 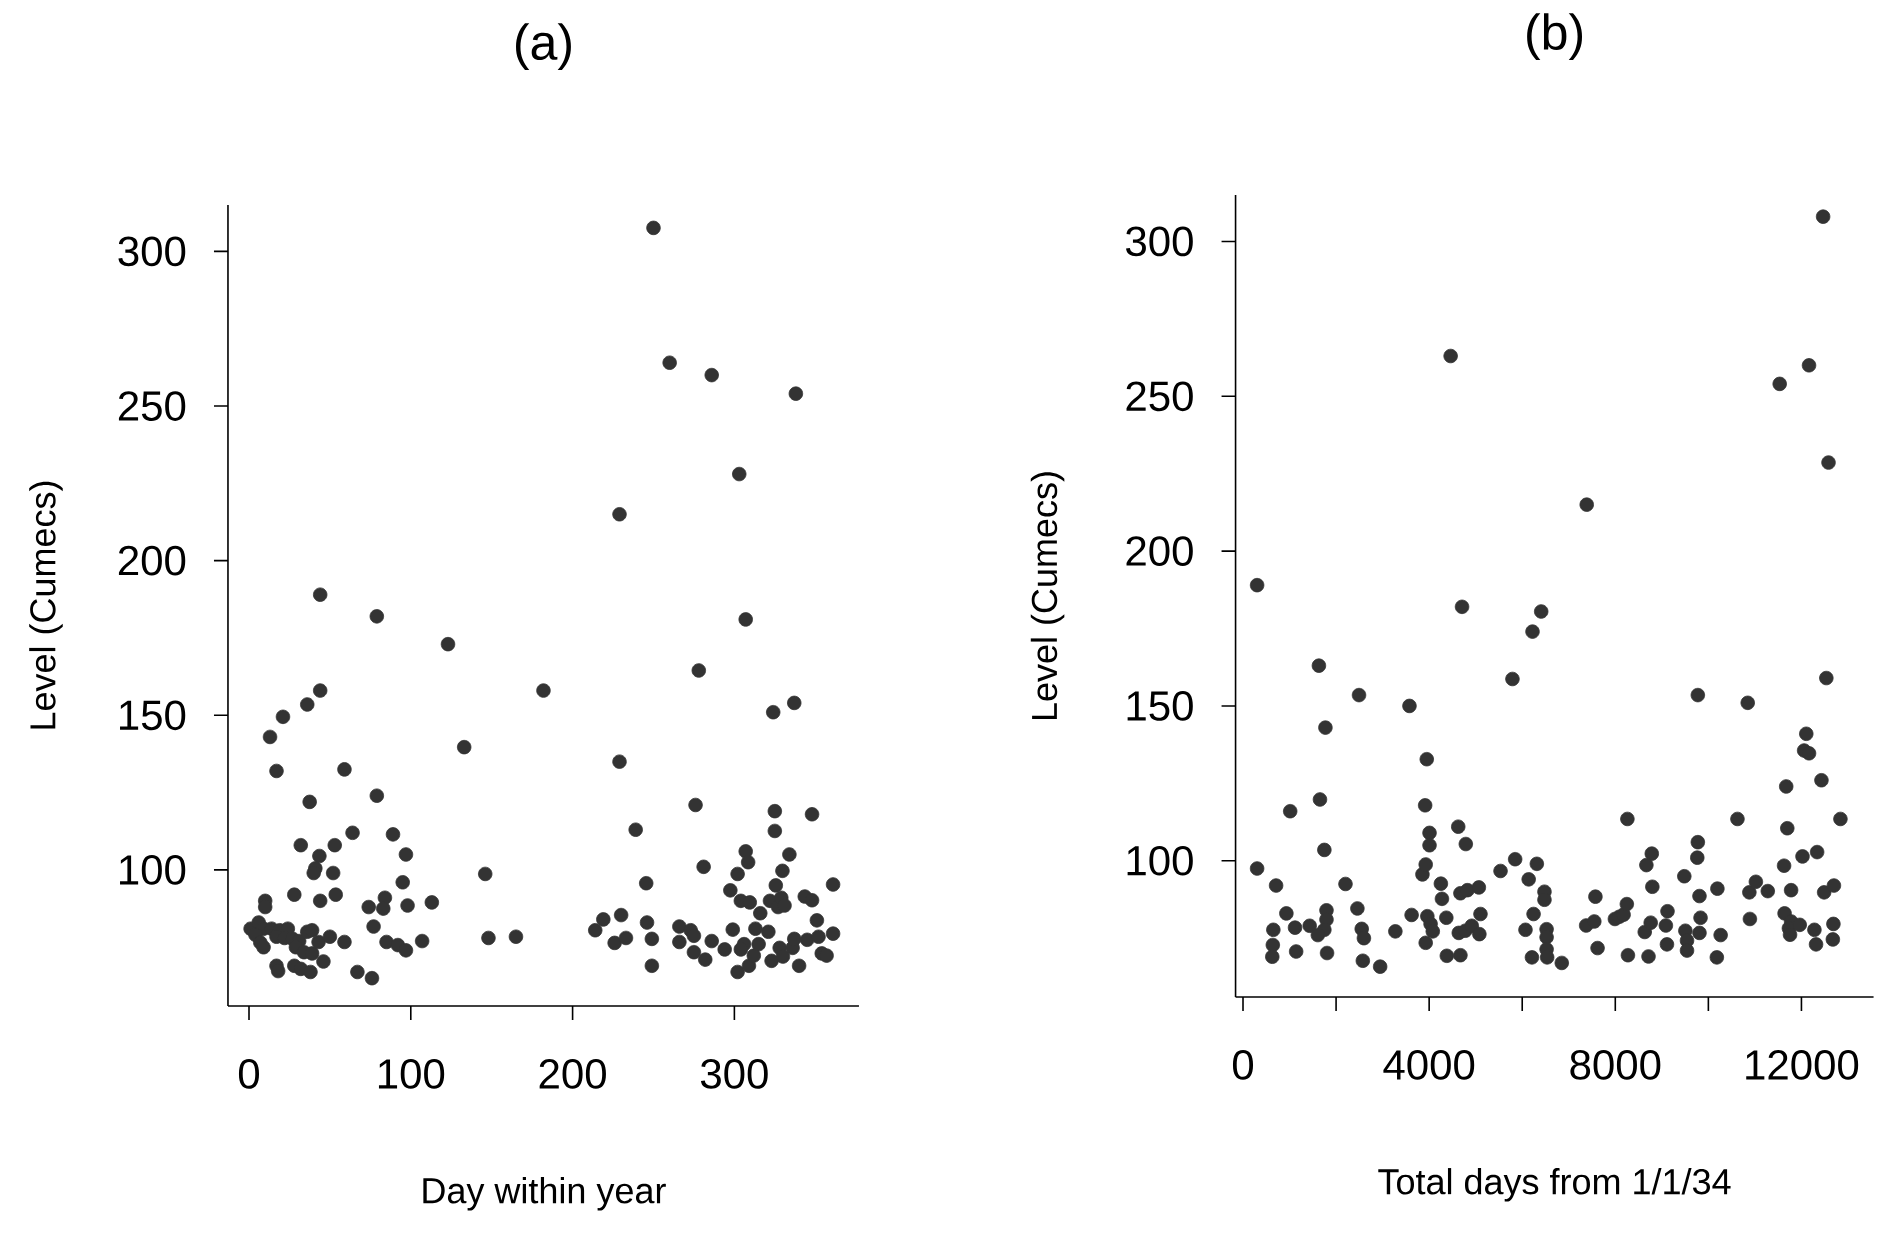 What do you see at coordinates (1802, 1065) in the screenshot?
I see `x-tick-label: 12000` at bounding box center [1802, 1065].